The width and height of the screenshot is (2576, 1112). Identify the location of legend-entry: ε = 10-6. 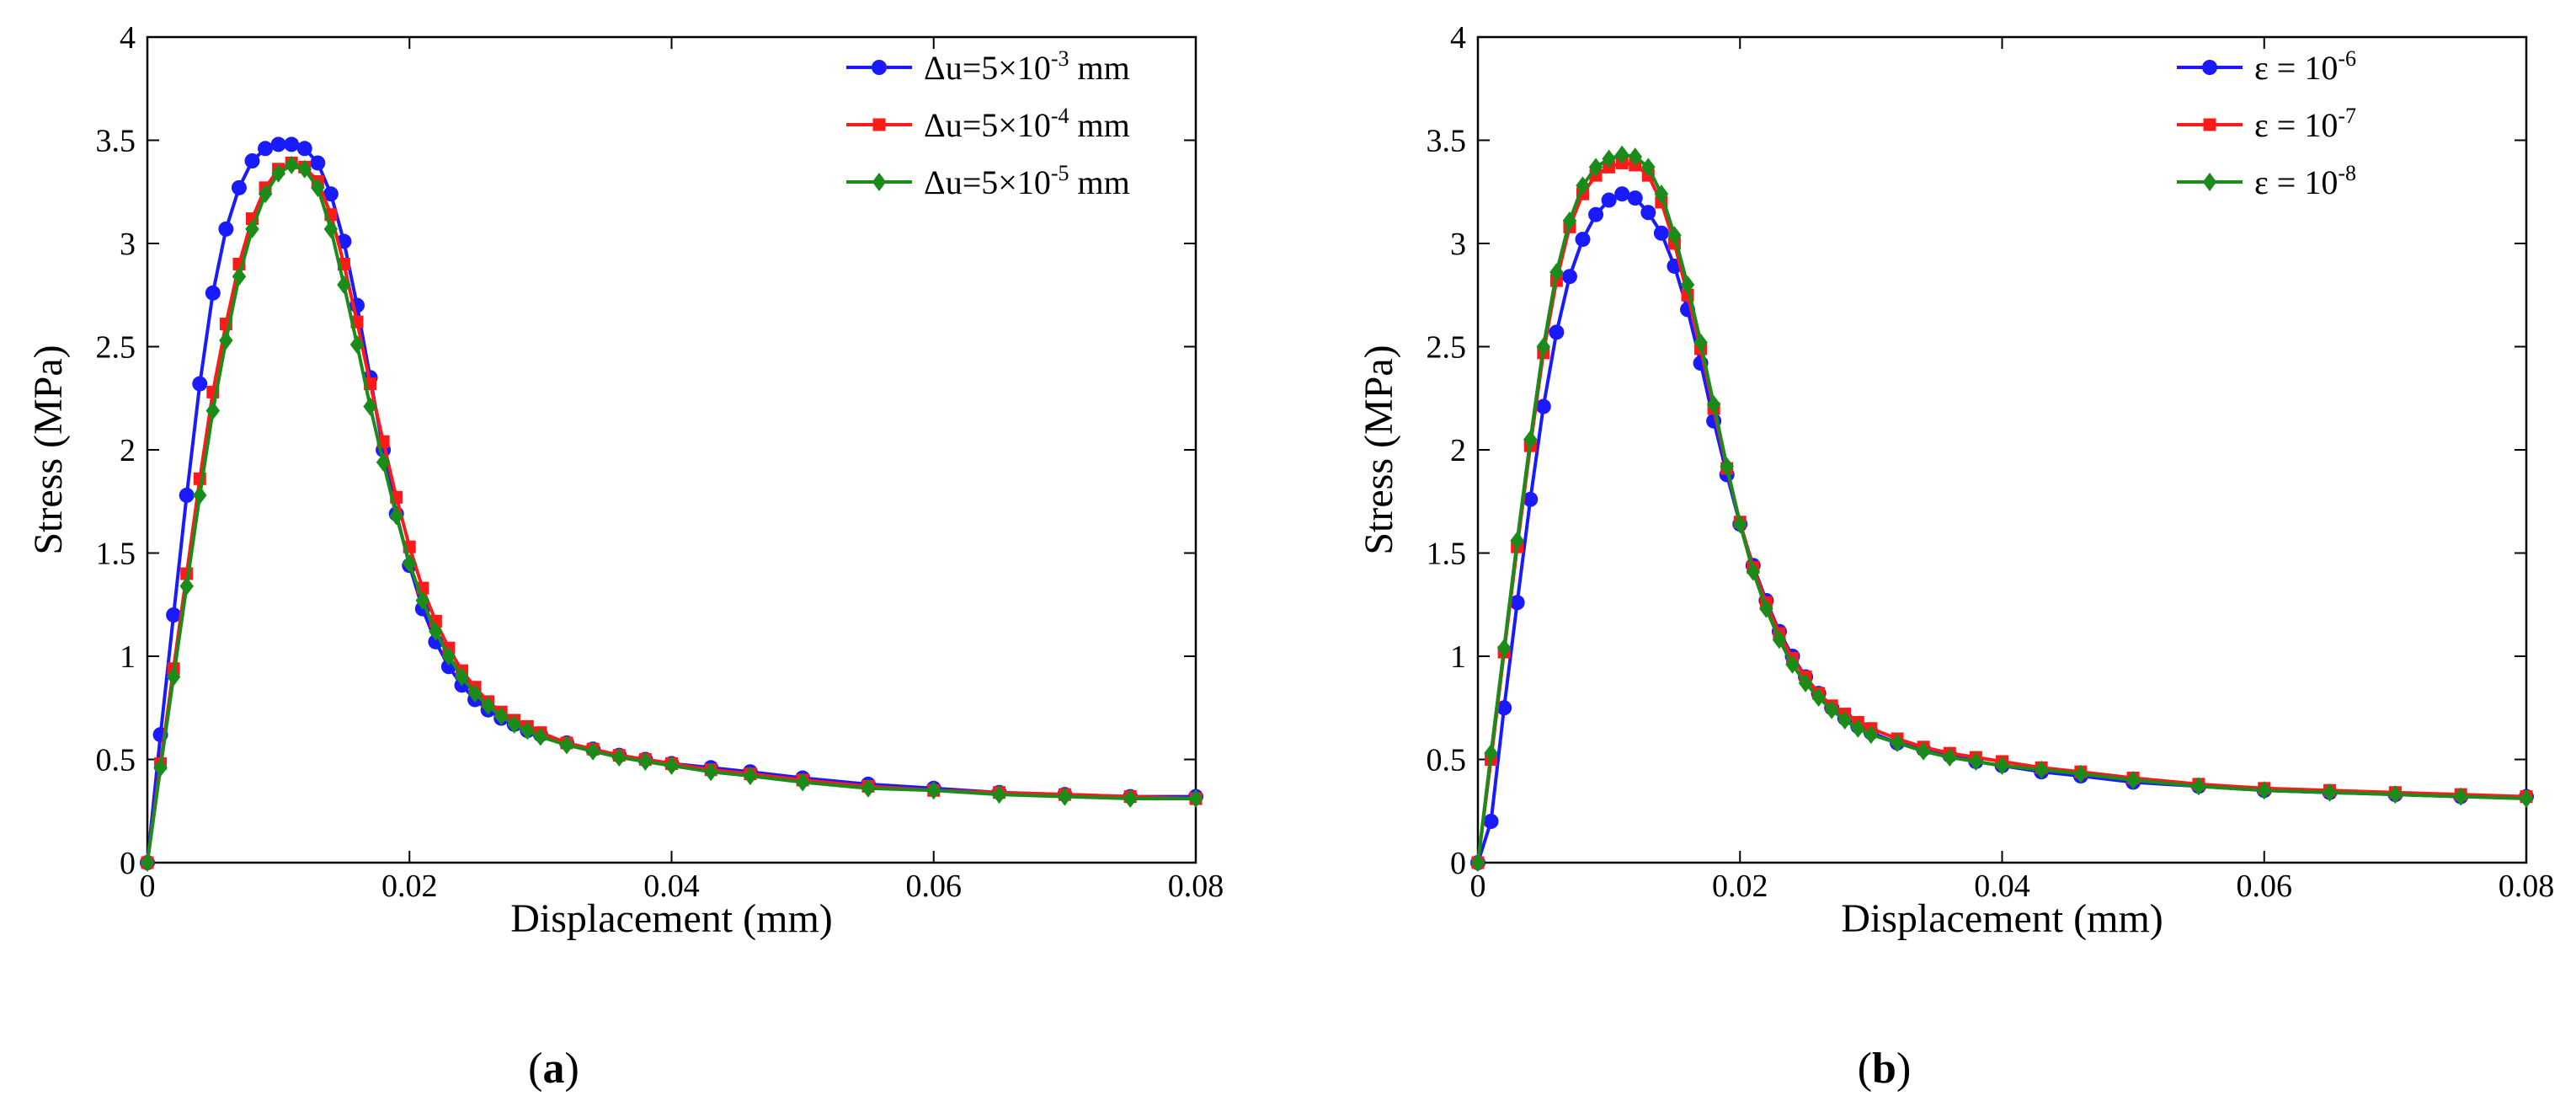
(2305, 66).